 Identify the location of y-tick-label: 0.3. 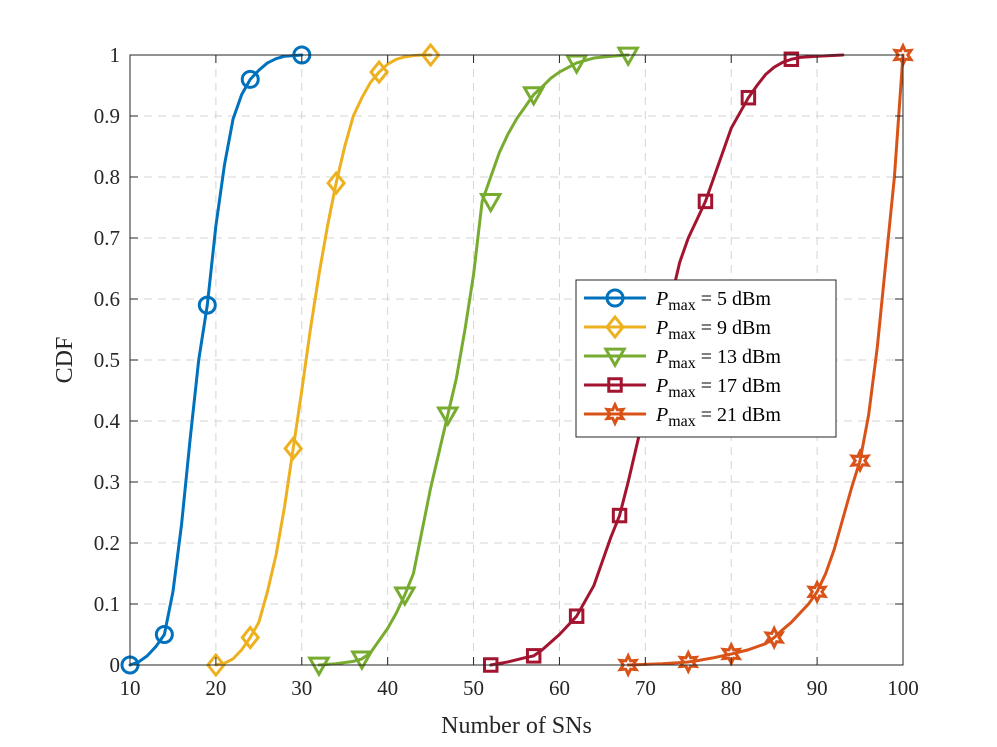
(107, 482).